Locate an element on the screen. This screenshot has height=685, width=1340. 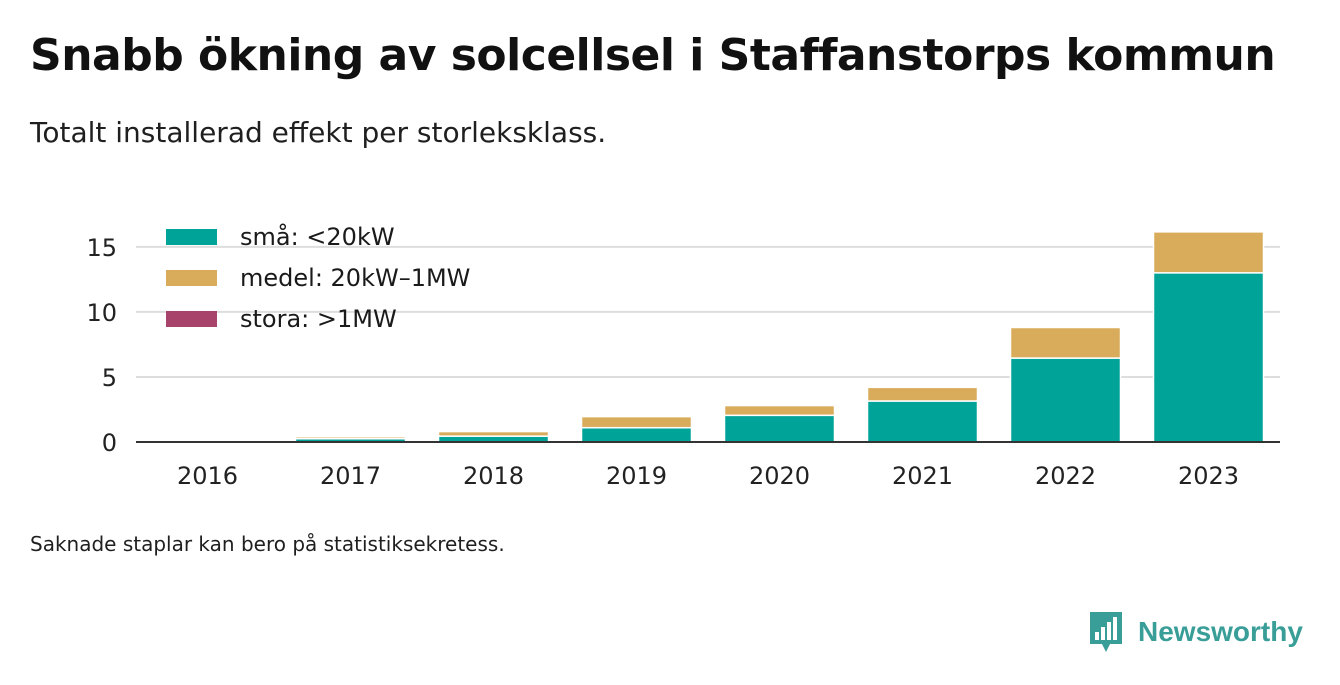
y-tick-label: 15 is located at coordinates (101, 248).